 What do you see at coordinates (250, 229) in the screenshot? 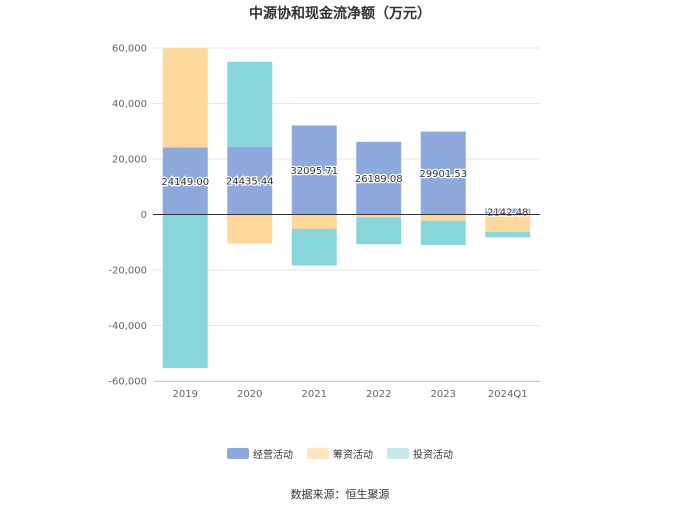
I see `bar-financing-2020` at bounding box center [250, 229].